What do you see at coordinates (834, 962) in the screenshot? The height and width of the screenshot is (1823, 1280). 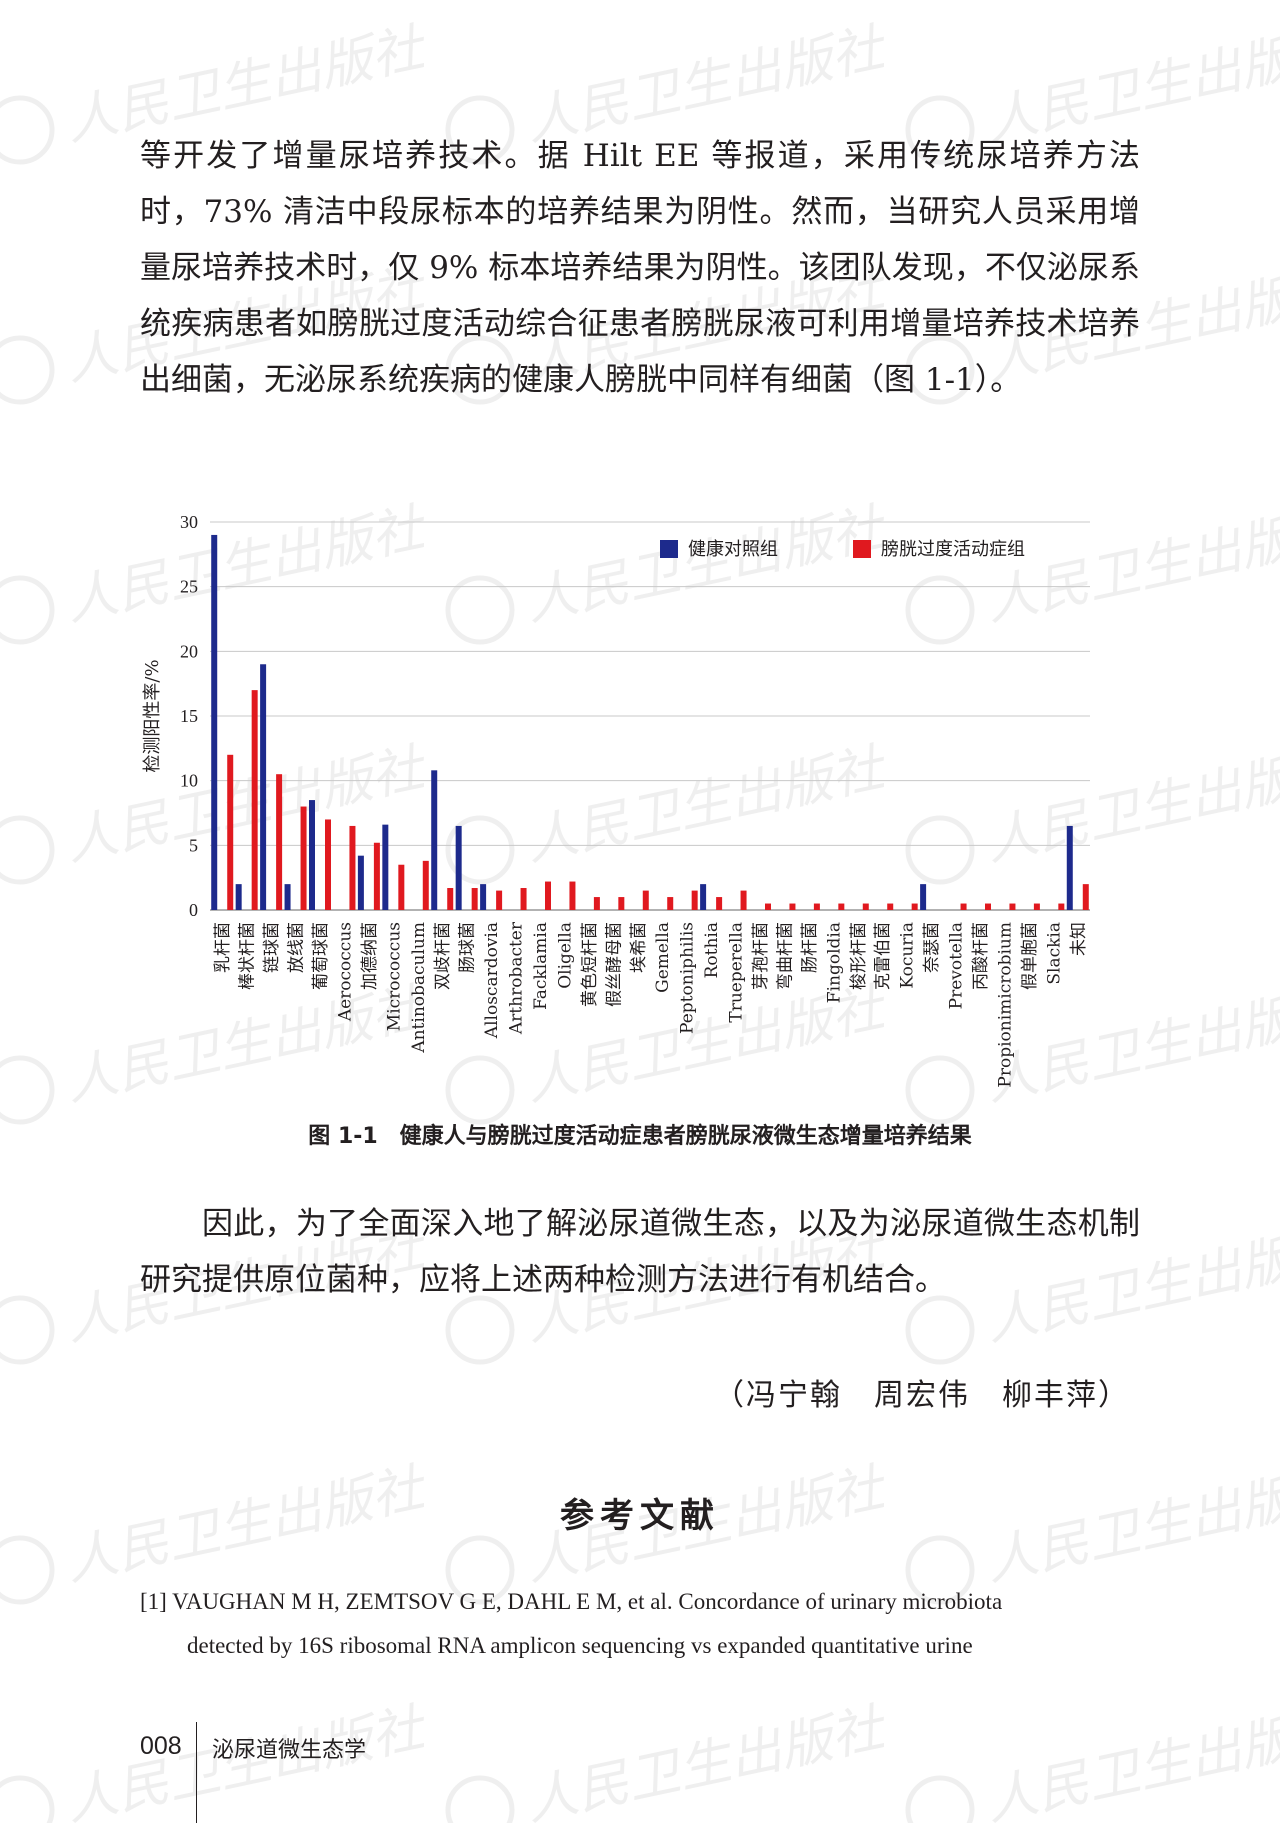 I see `x-tick-label: Fingoldia` at bounding box center [834, 962].